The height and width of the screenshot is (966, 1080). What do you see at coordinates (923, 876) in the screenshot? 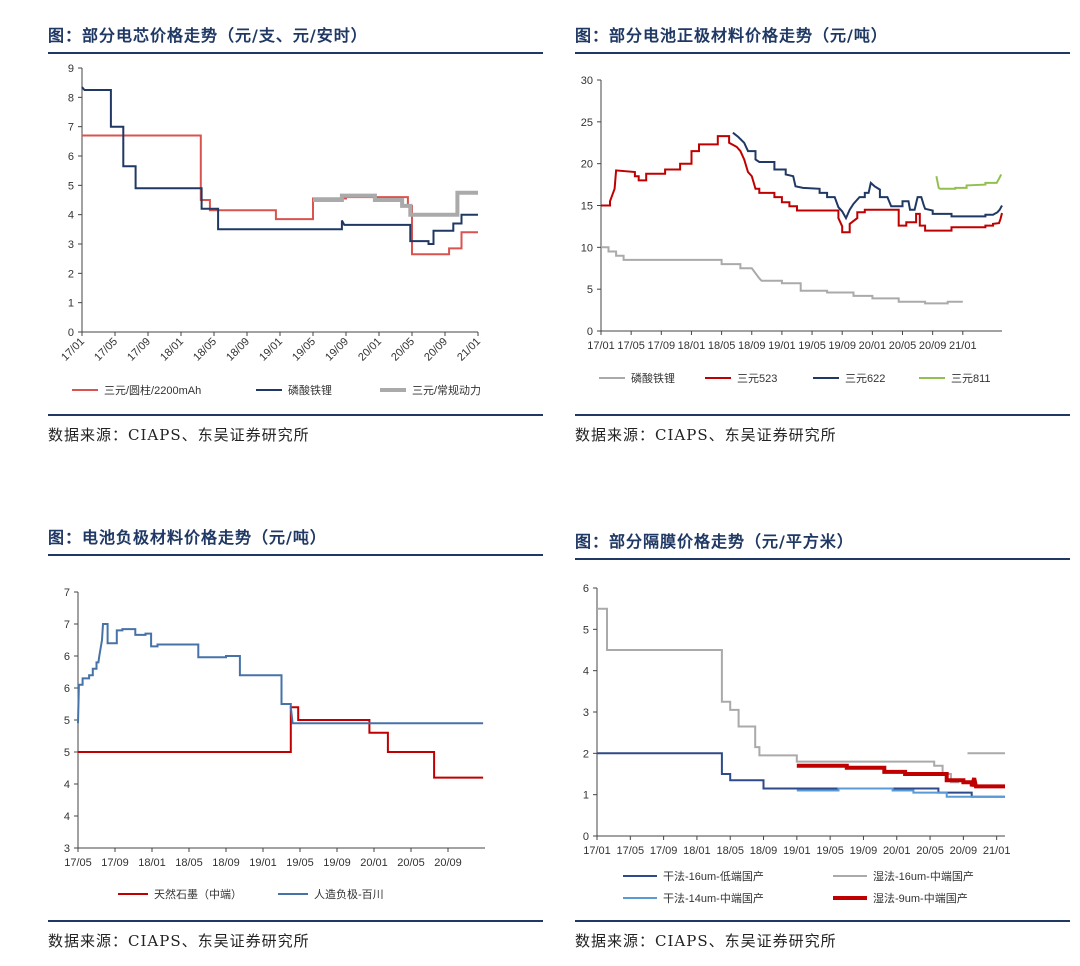
I see `legend-label: 湿法-16um-中端国产` at bounding box center [923, 876].